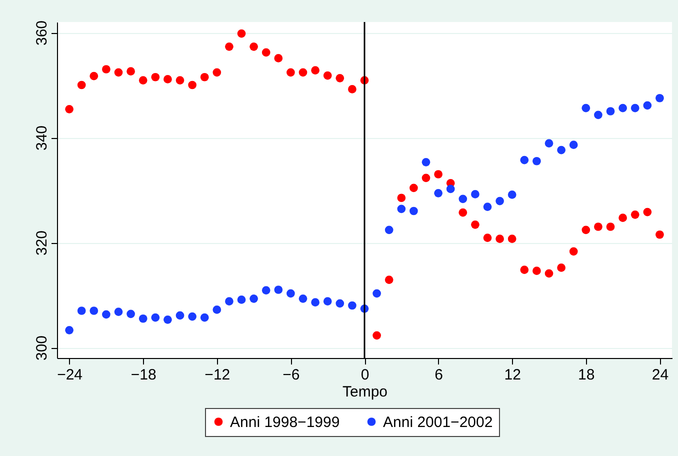 Image resolution: width=678 pixels, height=456 pixels. Describe the element at coordinates (438, 422) in the screenshot. I see `legend-label: Anni 2001−2002` at that location.